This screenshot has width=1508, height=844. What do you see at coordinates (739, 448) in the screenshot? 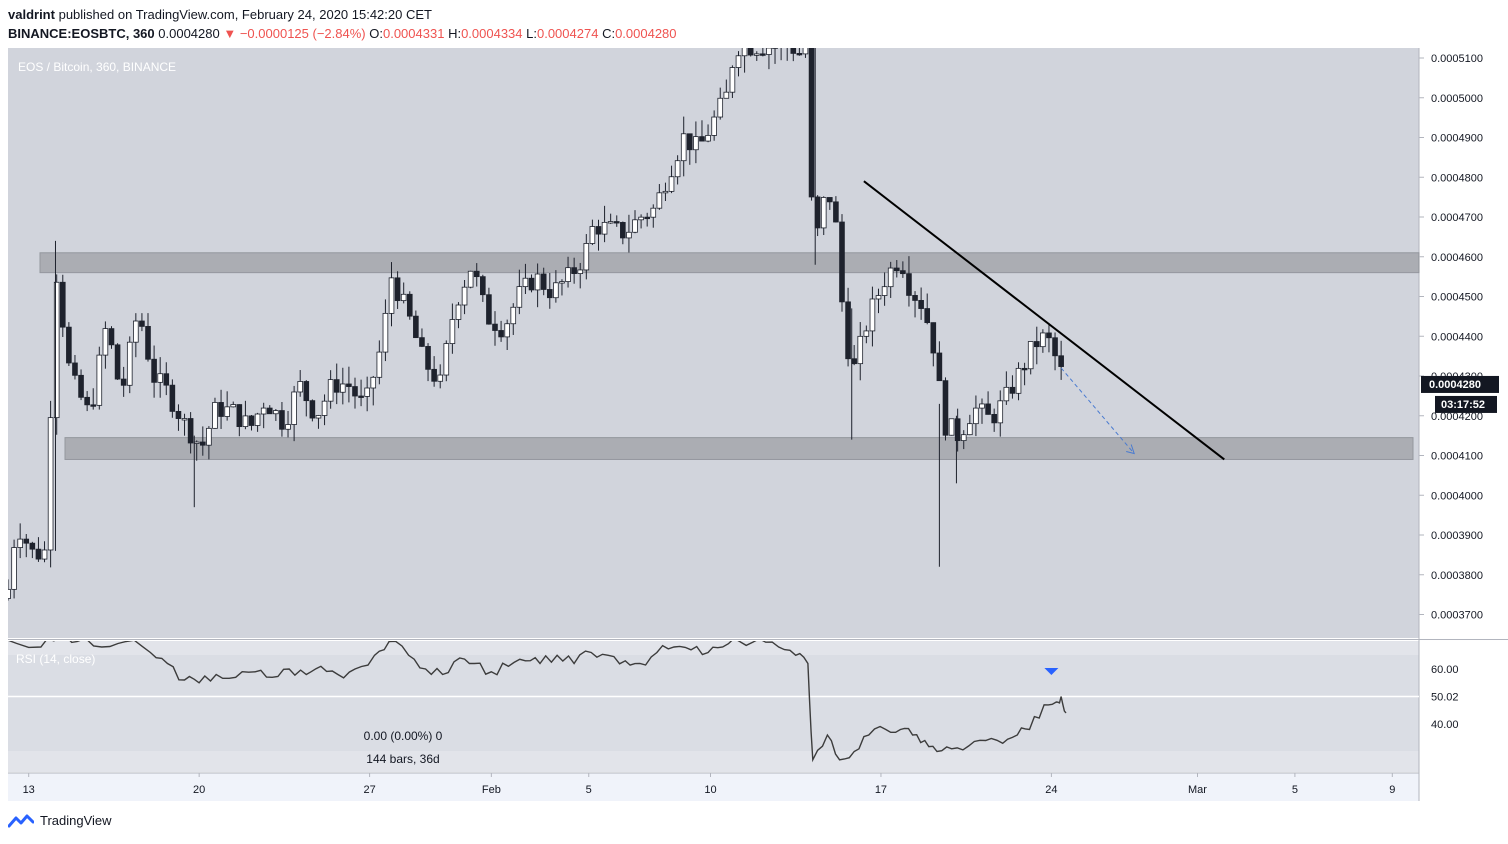
I see `support-zone` at bounding box center [739, 448].